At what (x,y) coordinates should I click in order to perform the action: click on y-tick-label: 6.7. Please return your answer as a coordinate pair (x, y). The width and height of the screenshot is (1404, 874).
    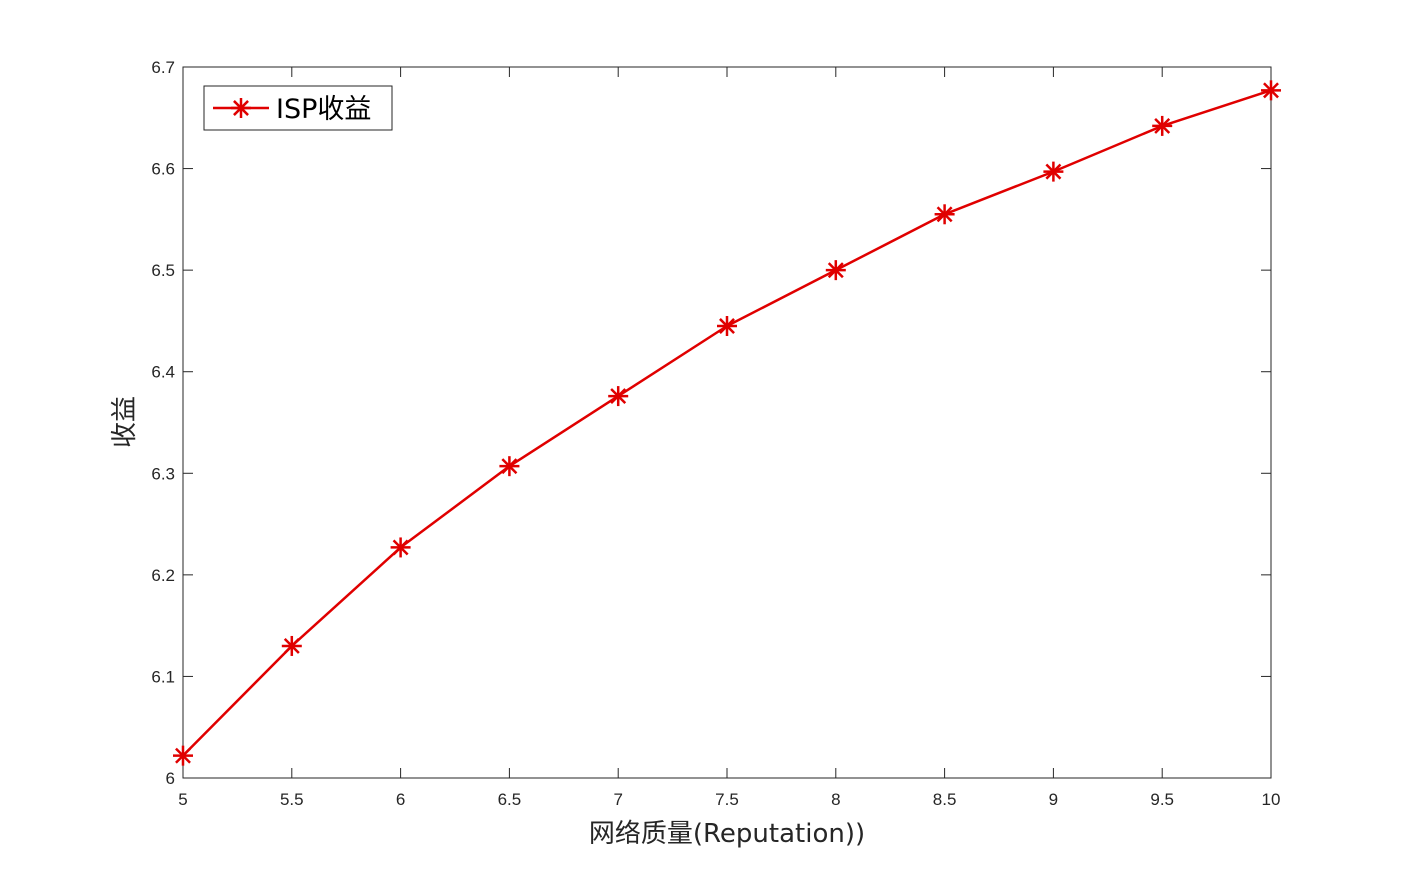
    Looking at the image, I should click on (163, 67).